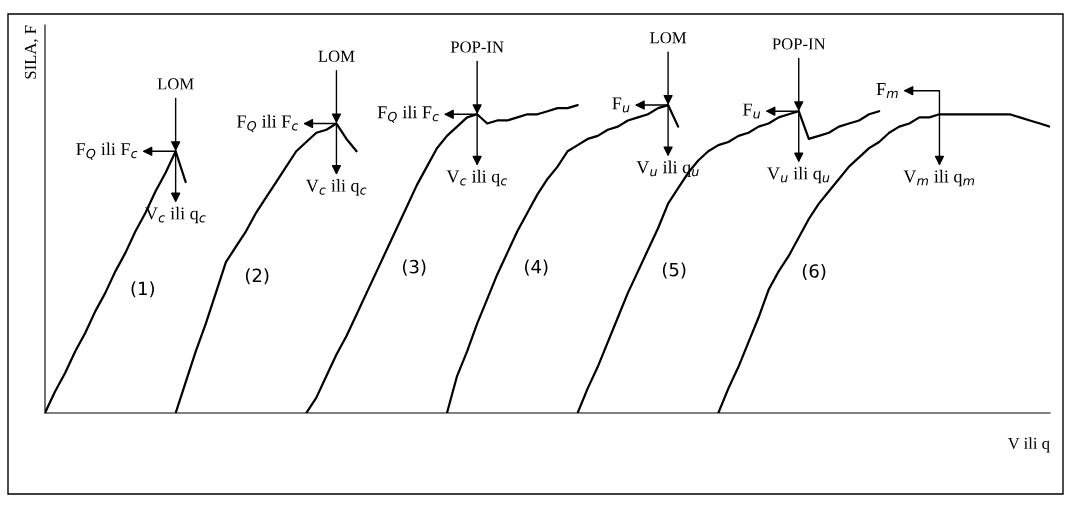 The width and height of the screenshot is (1070, 506). Describe the element at coordinates (257, 276) in the screenshot. I see `series-label: (2)` at that location.